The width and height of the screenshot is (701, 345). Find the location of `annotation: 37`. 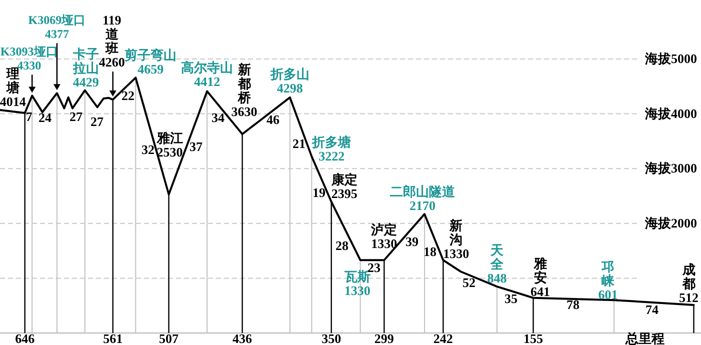

annotation: 37 is located at coordinates (196, 146).